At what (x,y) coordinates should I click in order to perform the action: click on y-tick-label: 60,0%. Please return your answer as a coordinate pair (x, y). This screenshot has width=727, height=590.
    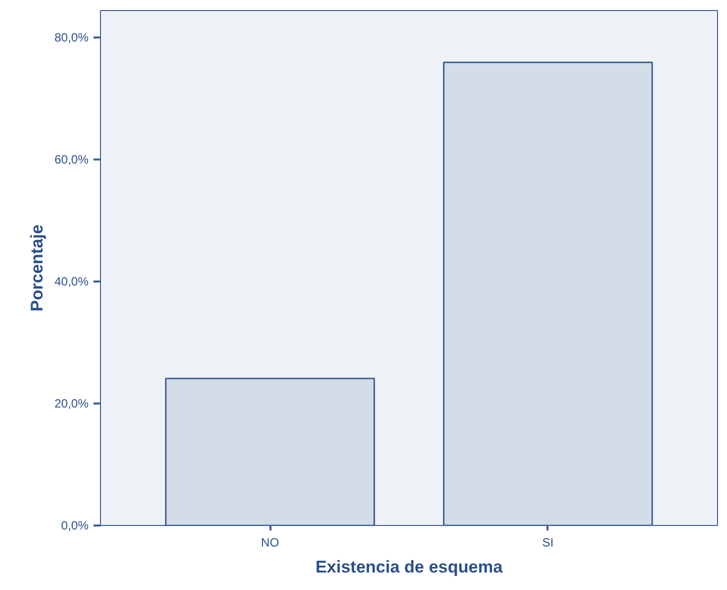
    Looking at the image, I should click on (71, 159).